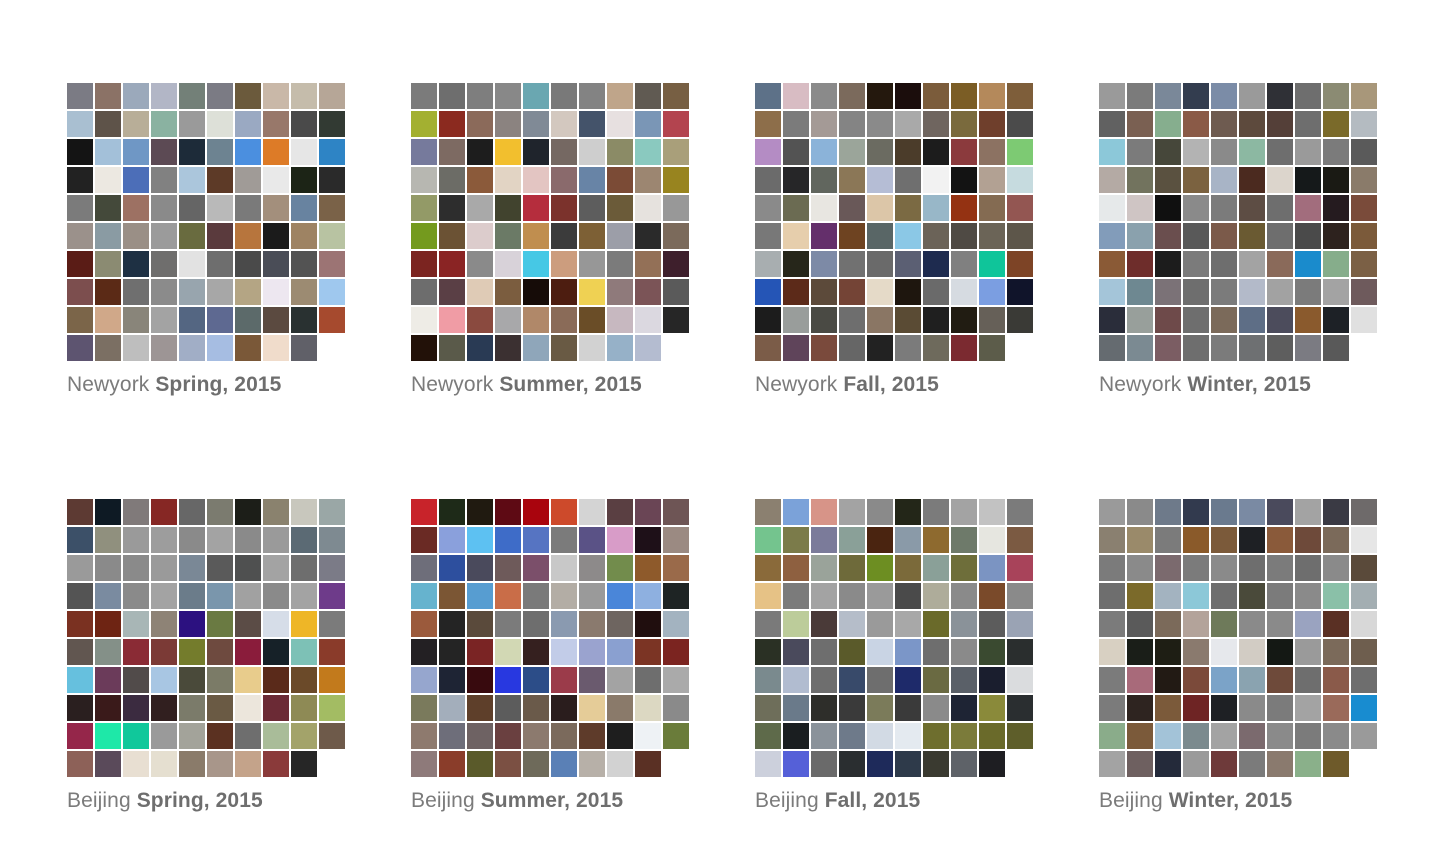  What do you see at coordinates (1244, 239) in the screenshot?
I see `panel-newyork-winter: Newyork Winter, 2015` at bounding box center [1244, 239].